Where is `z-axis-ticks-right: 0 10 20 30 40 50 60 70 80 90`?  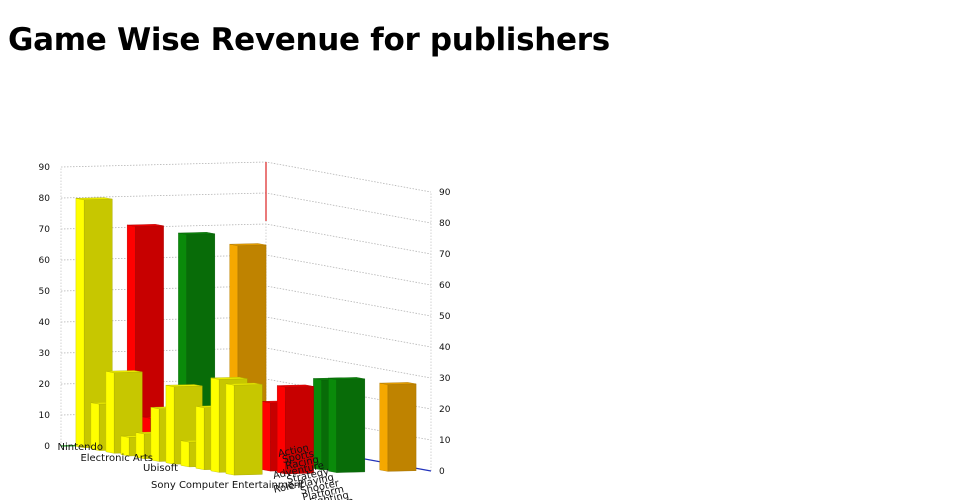 z-axis-ticks-right: 0 10 20 30 40 50 60 70 80 90 is located at coordinates (445, 332).